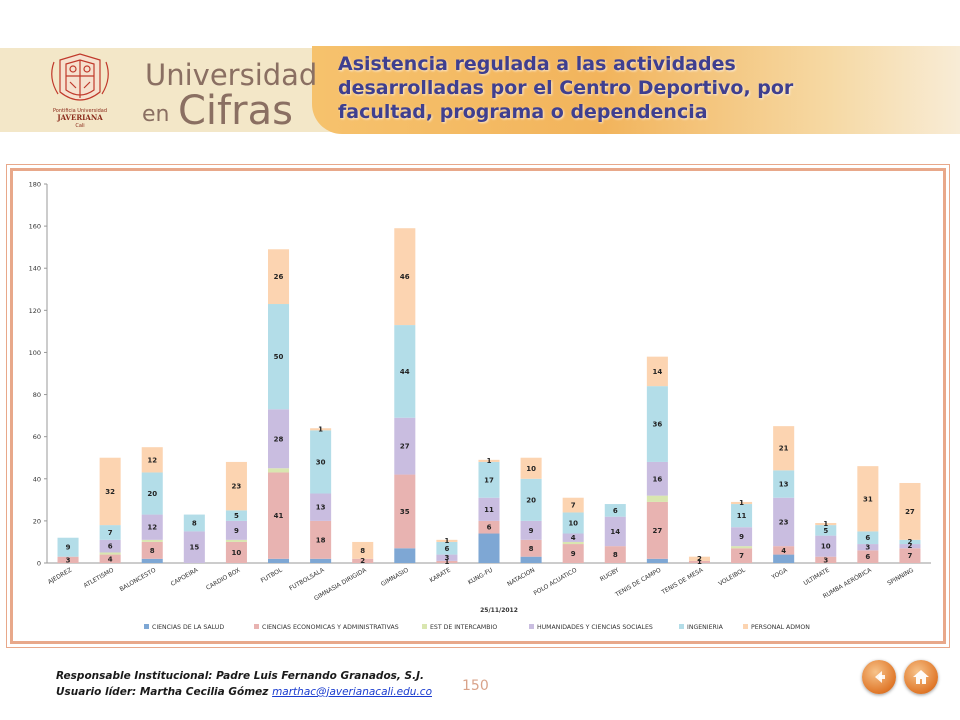 Image resolution: width=960 pixels, height=720 pixels. I want to click on home-icon, so click(921, 677).